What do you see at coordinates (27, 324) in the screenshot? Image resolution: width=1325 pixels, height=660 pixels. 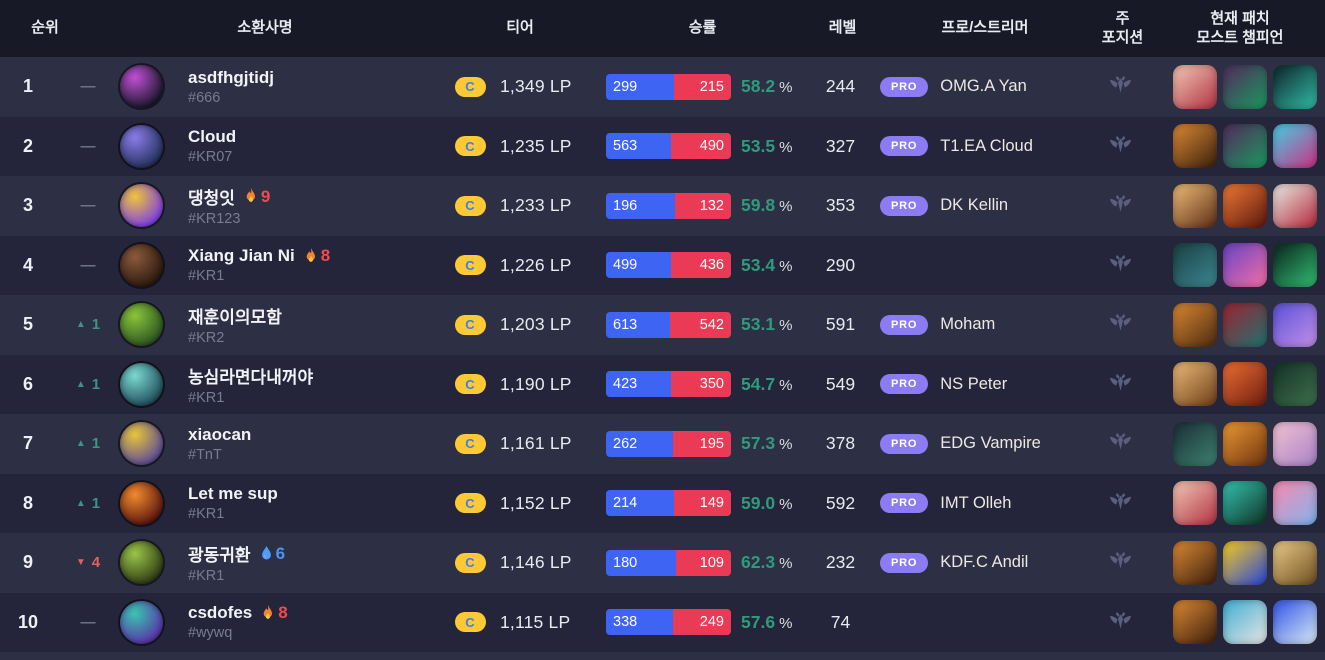 I see `rank-number: 5` at bounding box center [27, 324].